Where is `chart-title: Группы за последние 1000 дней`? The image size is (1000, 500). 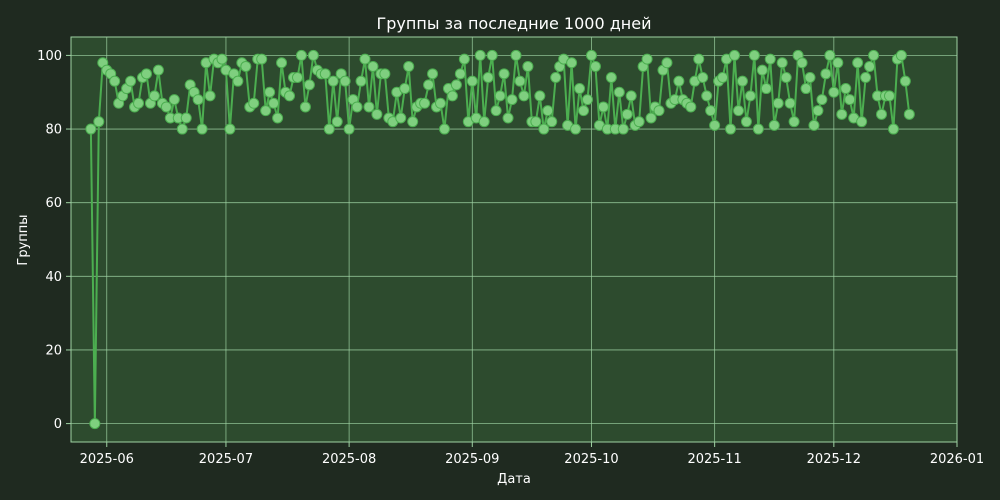 chart-title: Группы за последние 1000 дней is located at coordinates (514, 23).